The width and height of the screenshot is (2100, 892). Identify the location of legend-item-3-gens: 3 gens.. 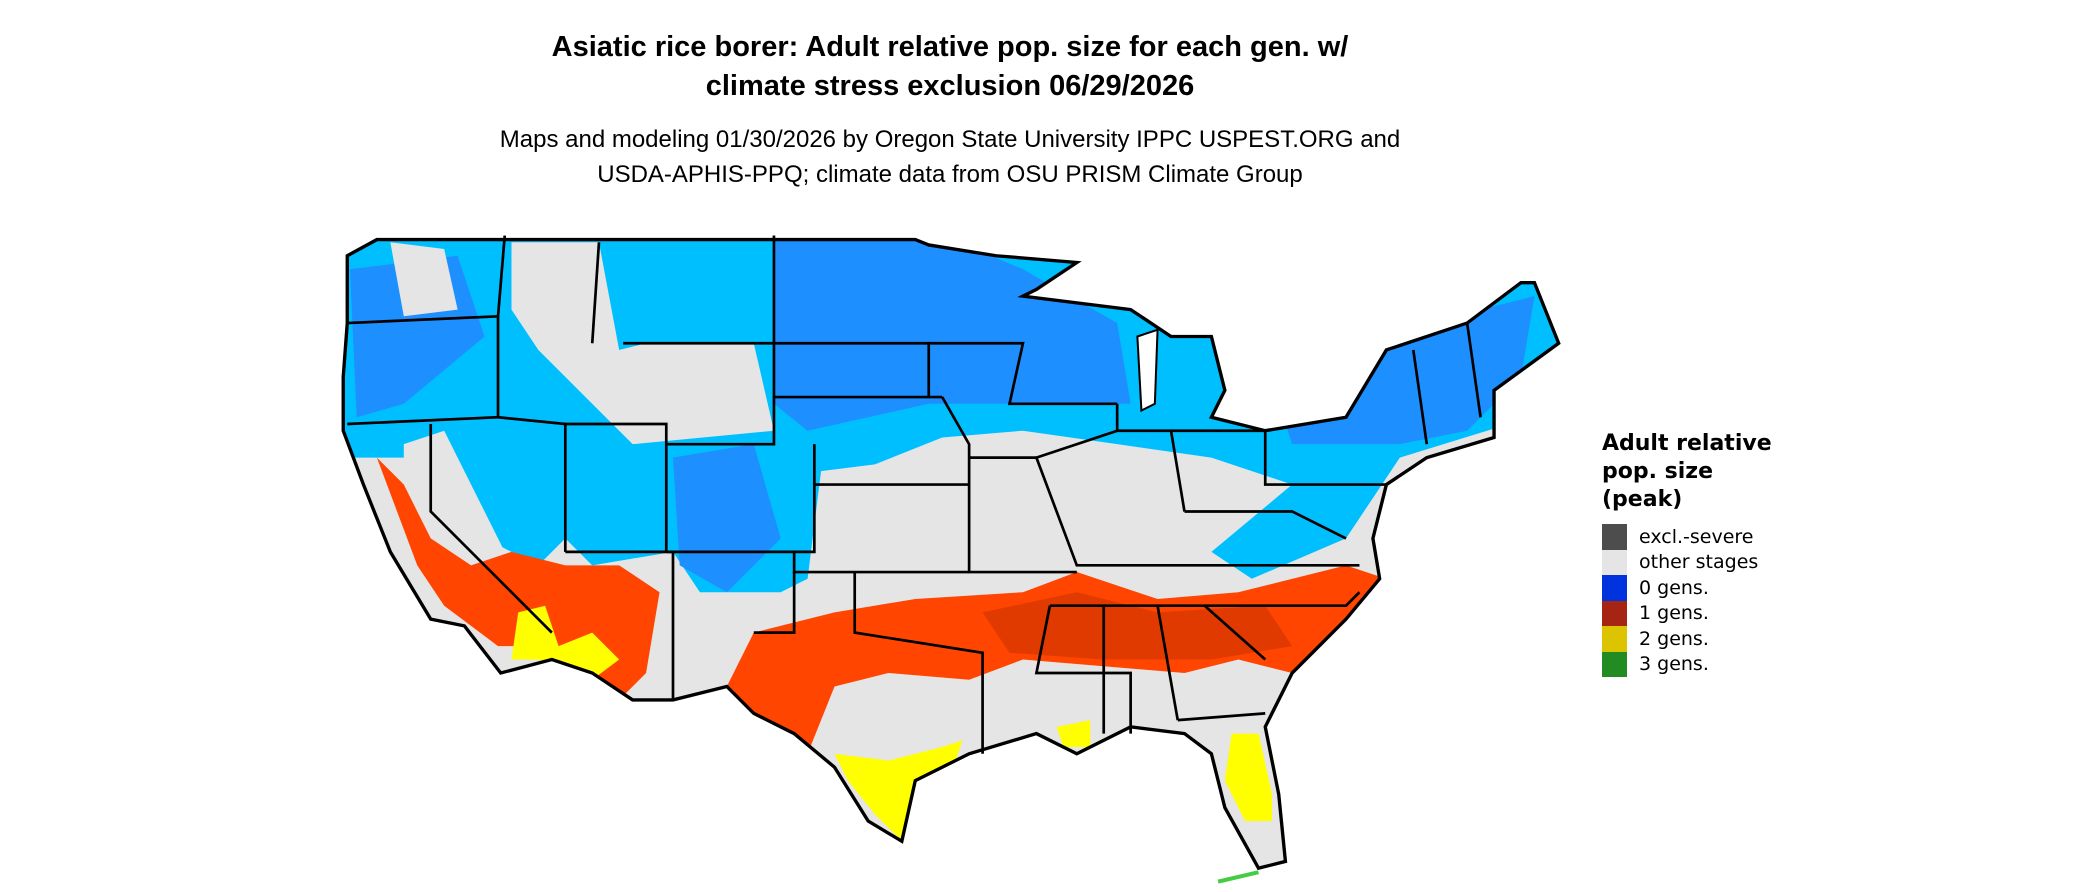
(1712, 664).